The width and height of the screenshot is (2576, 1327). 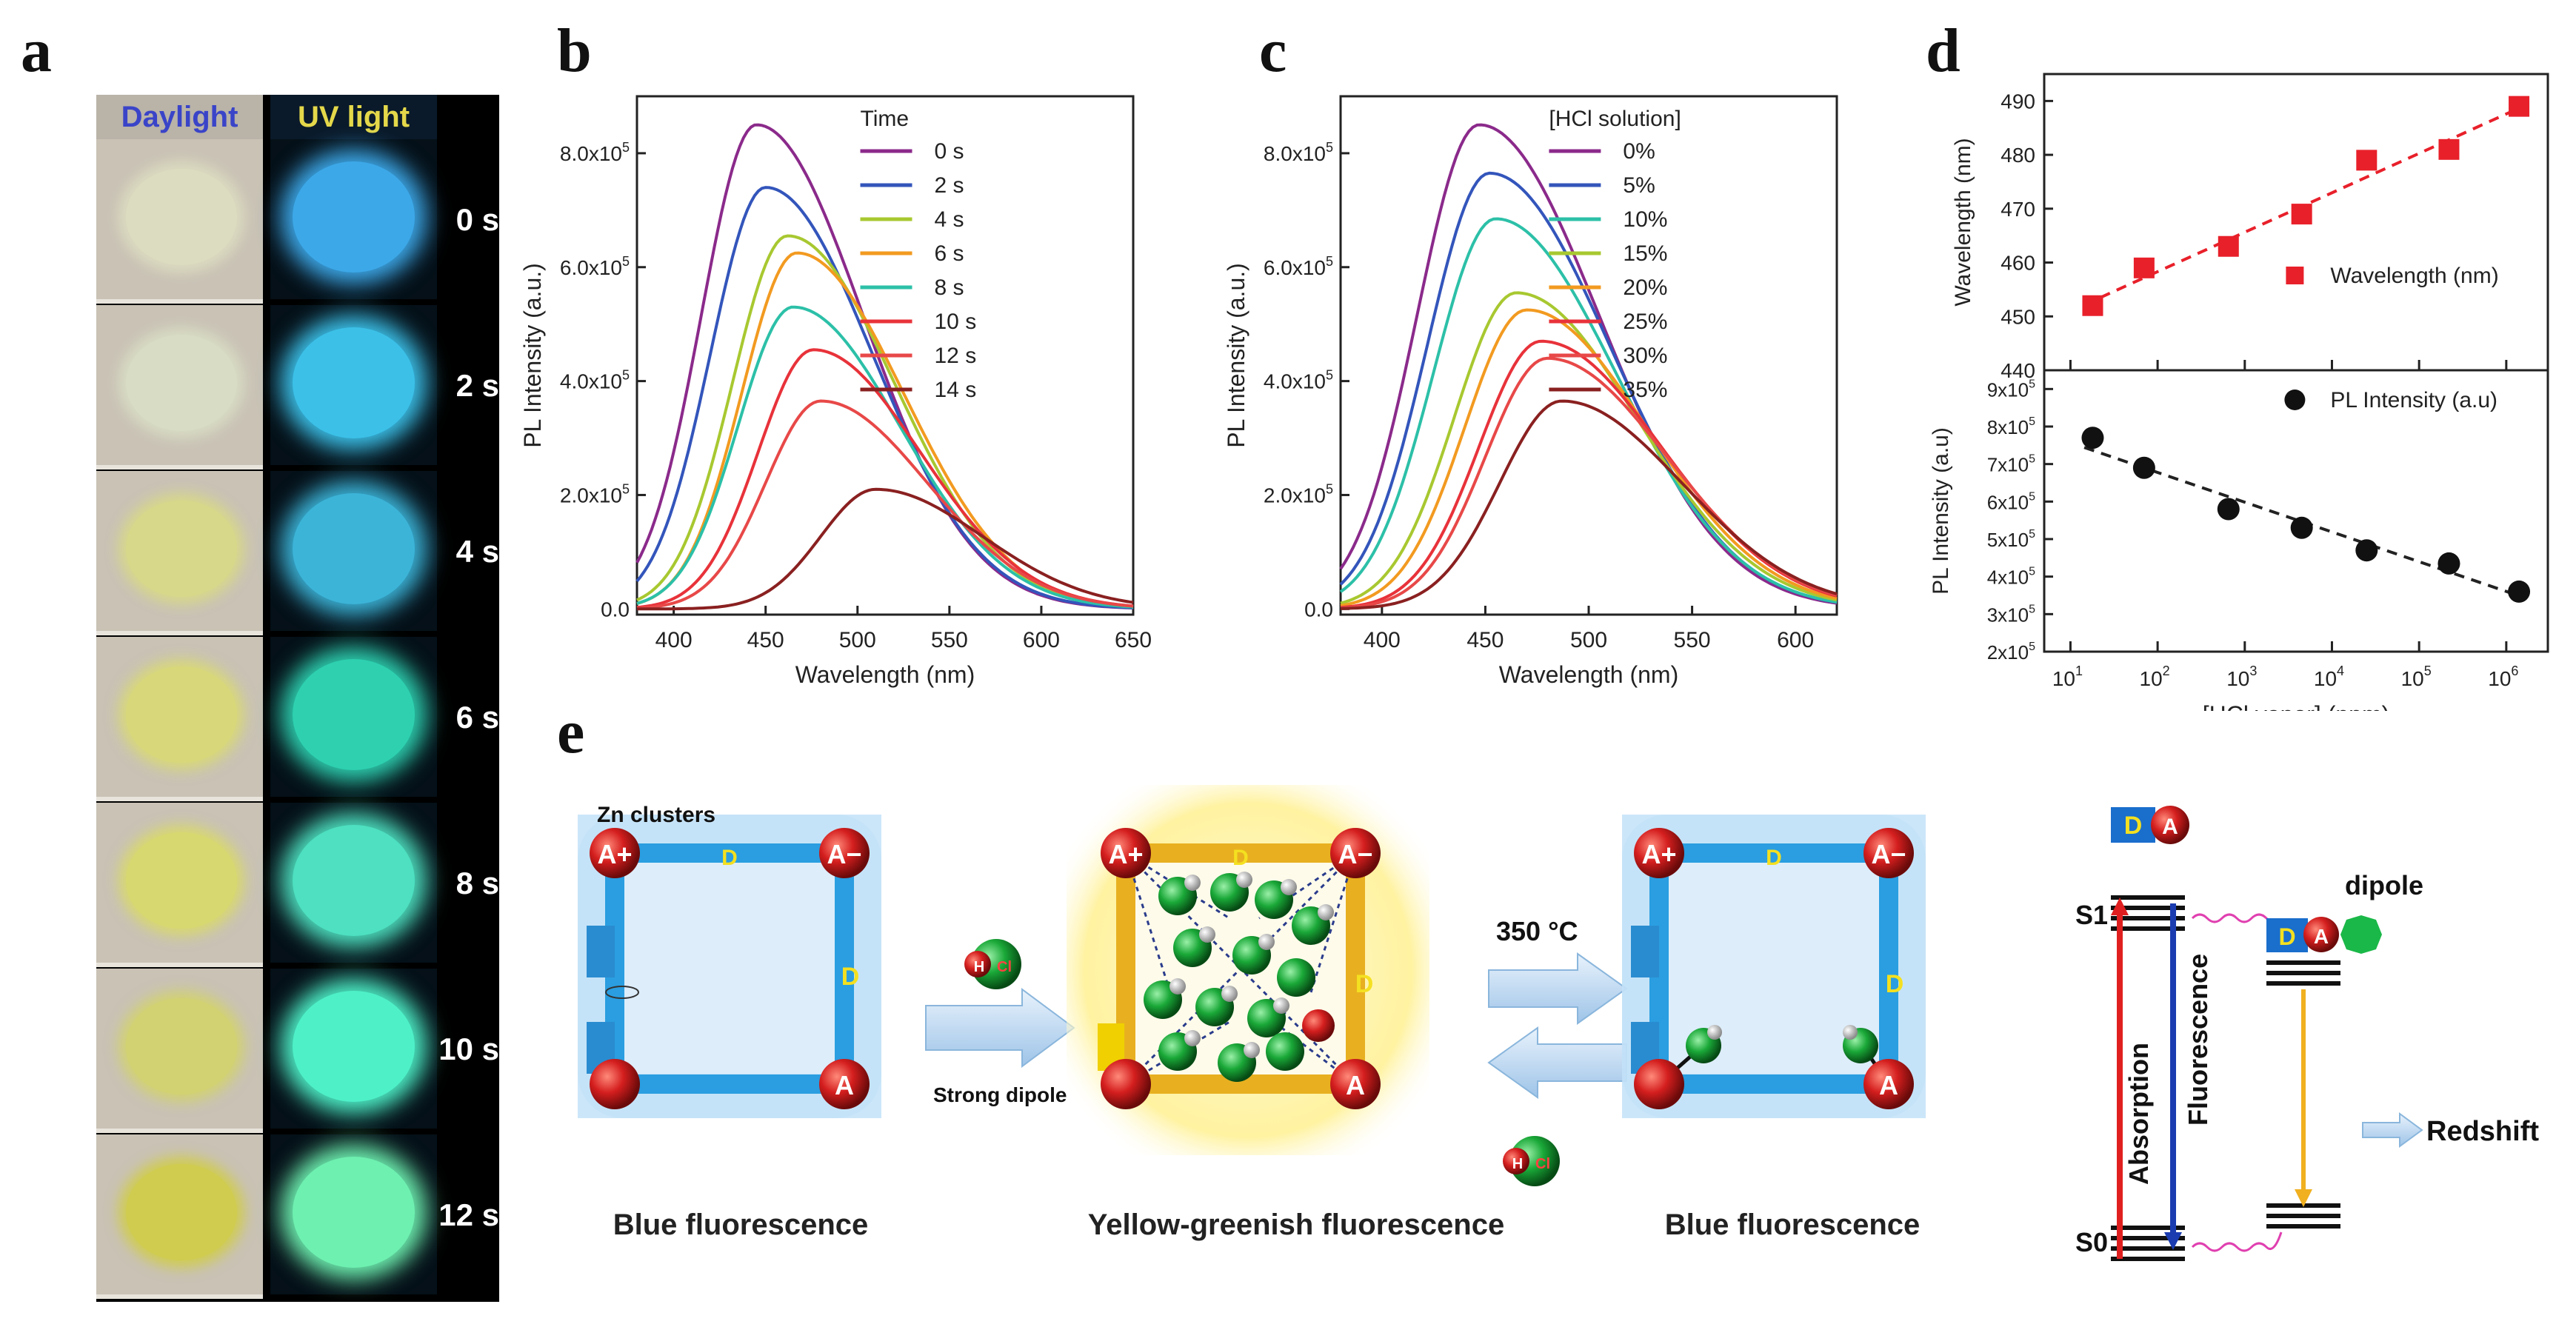 What do you see at coordinates (2296, 363) in the screenshot?
I see `plot-frame` at bounding box center [2296, 363].